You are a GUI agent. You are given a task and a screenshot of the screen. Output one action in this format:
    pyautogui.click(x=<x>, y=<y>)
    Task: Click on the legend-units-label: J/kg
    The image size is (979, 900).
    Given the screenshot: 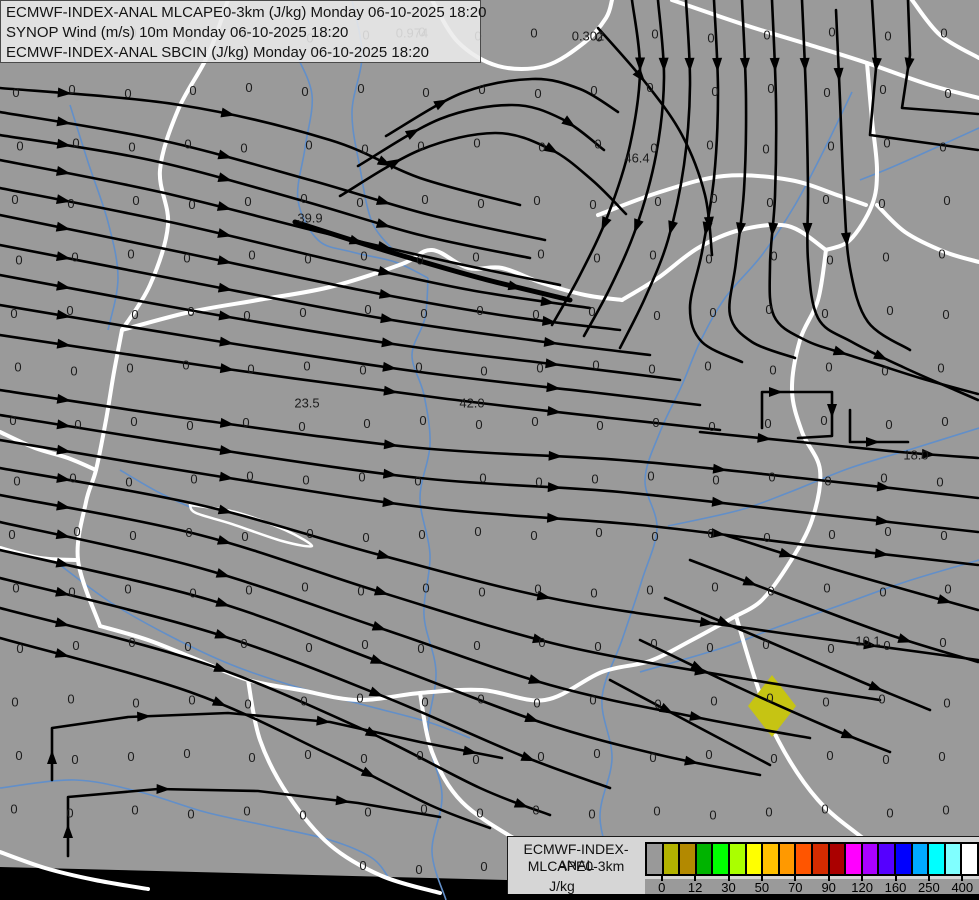 What is the action you would take?
    pyautogui.click(x=562, y=886)
    